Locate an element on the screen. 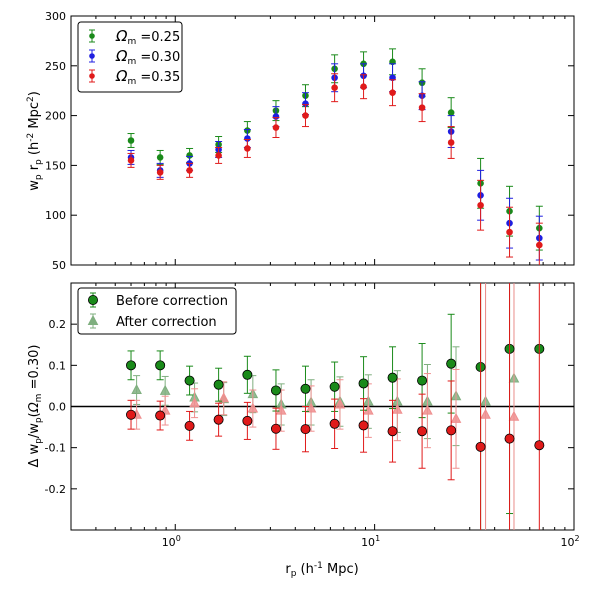 The height and width of the screenshot is (600, 600). y-tick-label: -0.2 is located at coordinates (55, 489).